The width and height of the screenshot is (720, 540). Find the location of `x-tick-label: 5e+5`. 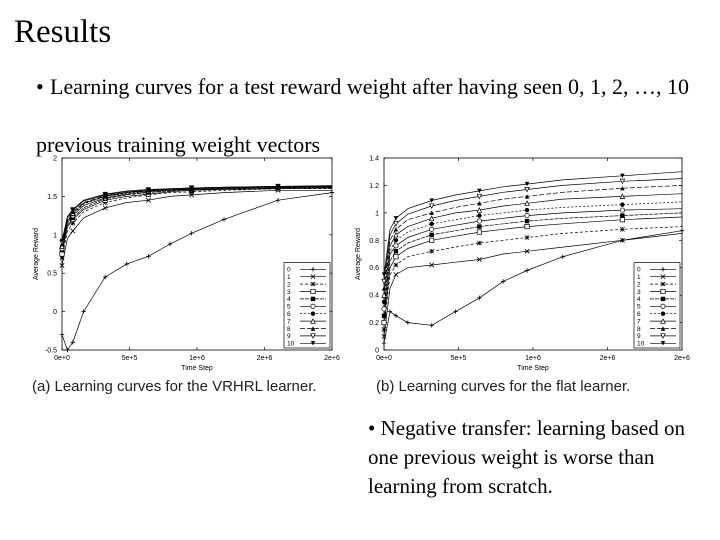

x-tick-label: 5e+5 is located at coordinates (130, 358).